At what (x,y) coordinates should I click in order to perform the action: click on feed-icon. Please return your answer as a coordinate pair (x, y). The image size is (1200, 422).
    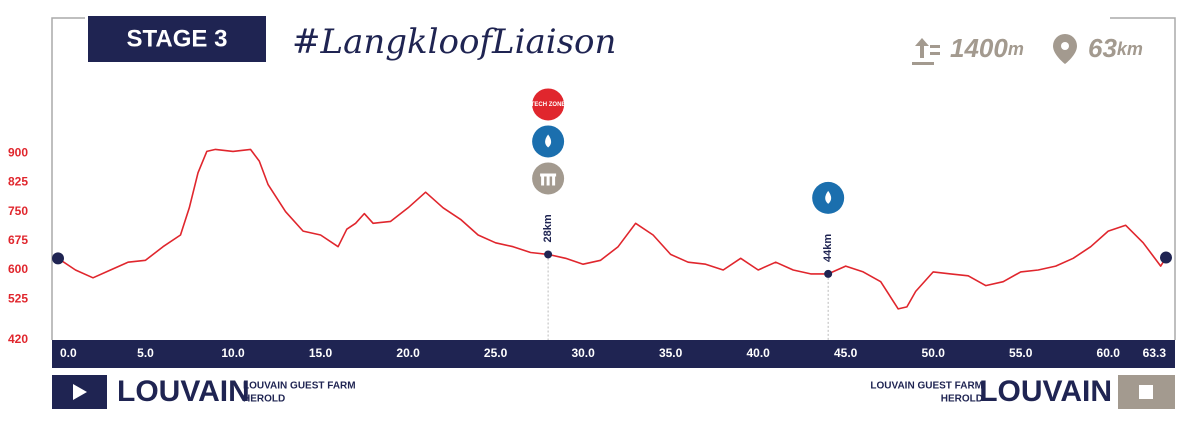
    Looking at the image, I should click on (548, 179).